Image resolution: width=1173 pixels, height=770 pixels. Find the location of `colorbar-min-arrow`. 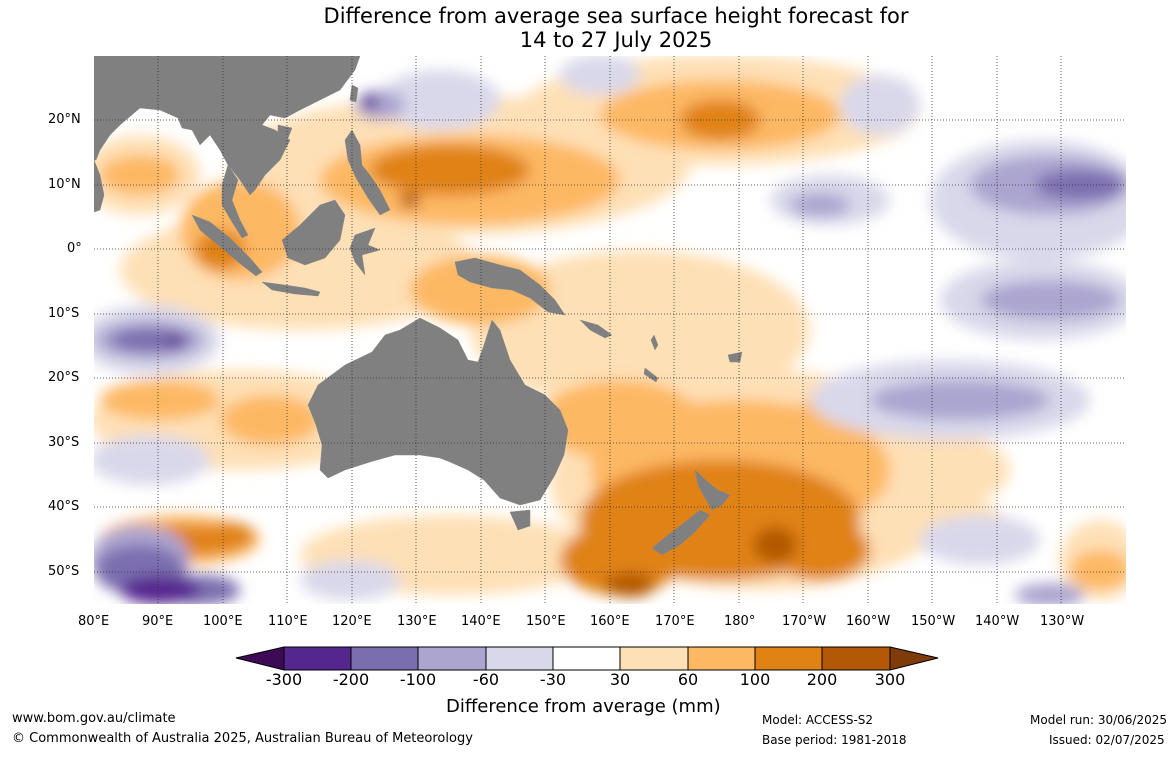

colorbar-min-arrow is located at coordinates (260, 658).